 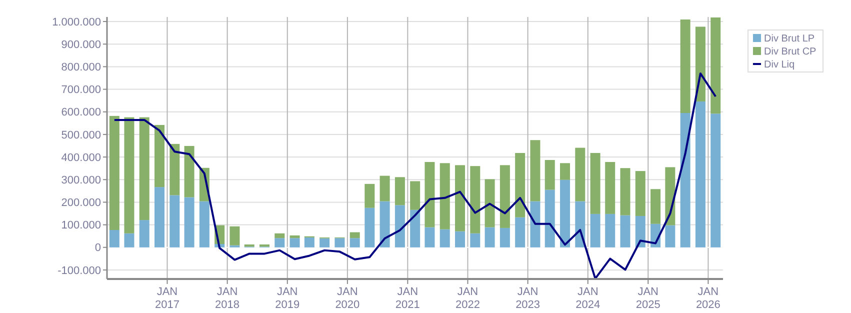 I want to click on x-tick-label: JAN 2022, so click(x=468, y=298).